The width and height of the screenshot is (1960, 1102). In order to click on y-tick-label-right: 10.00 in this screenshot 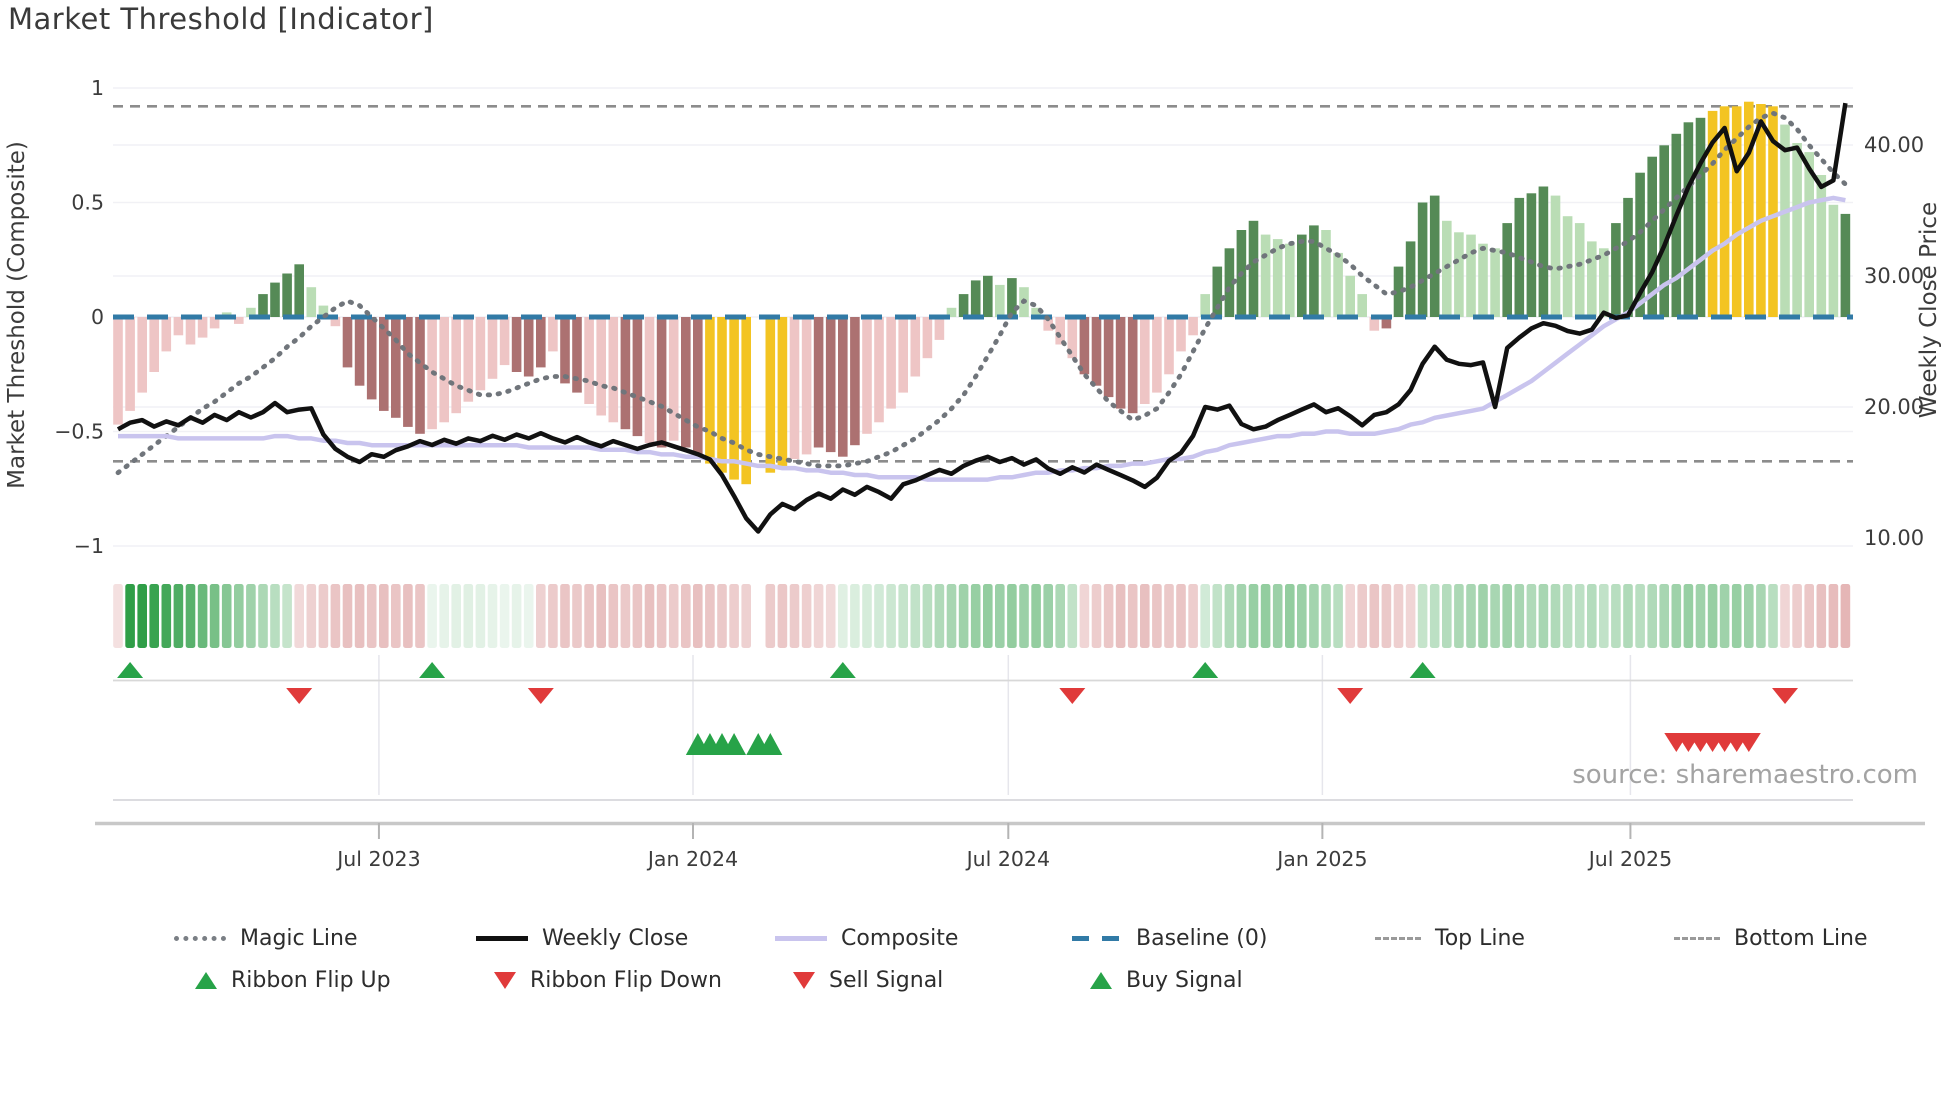, I will do `click(1894, 538)`.